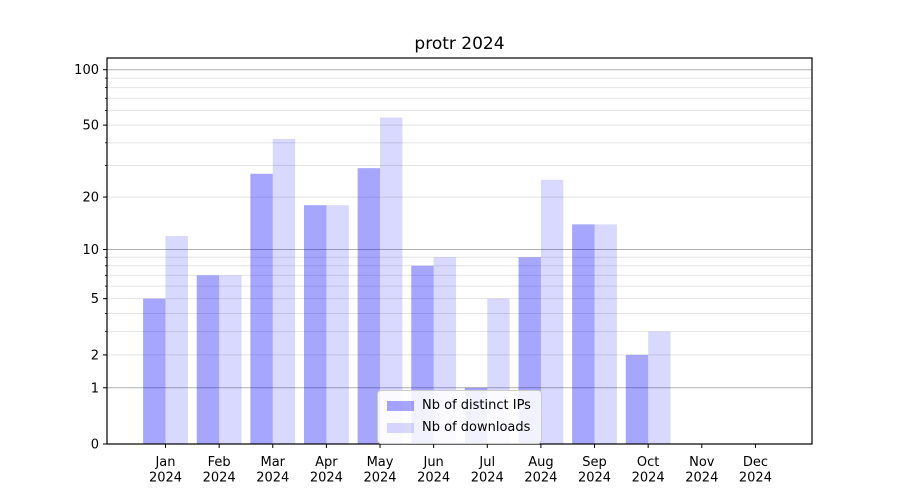 The width and height of the screenshot is (900, 500). What do you see at coordinates (154, 371) in the screenshot?
I see `bar-jan-distinct-ips` at bounding box center [154, 371].